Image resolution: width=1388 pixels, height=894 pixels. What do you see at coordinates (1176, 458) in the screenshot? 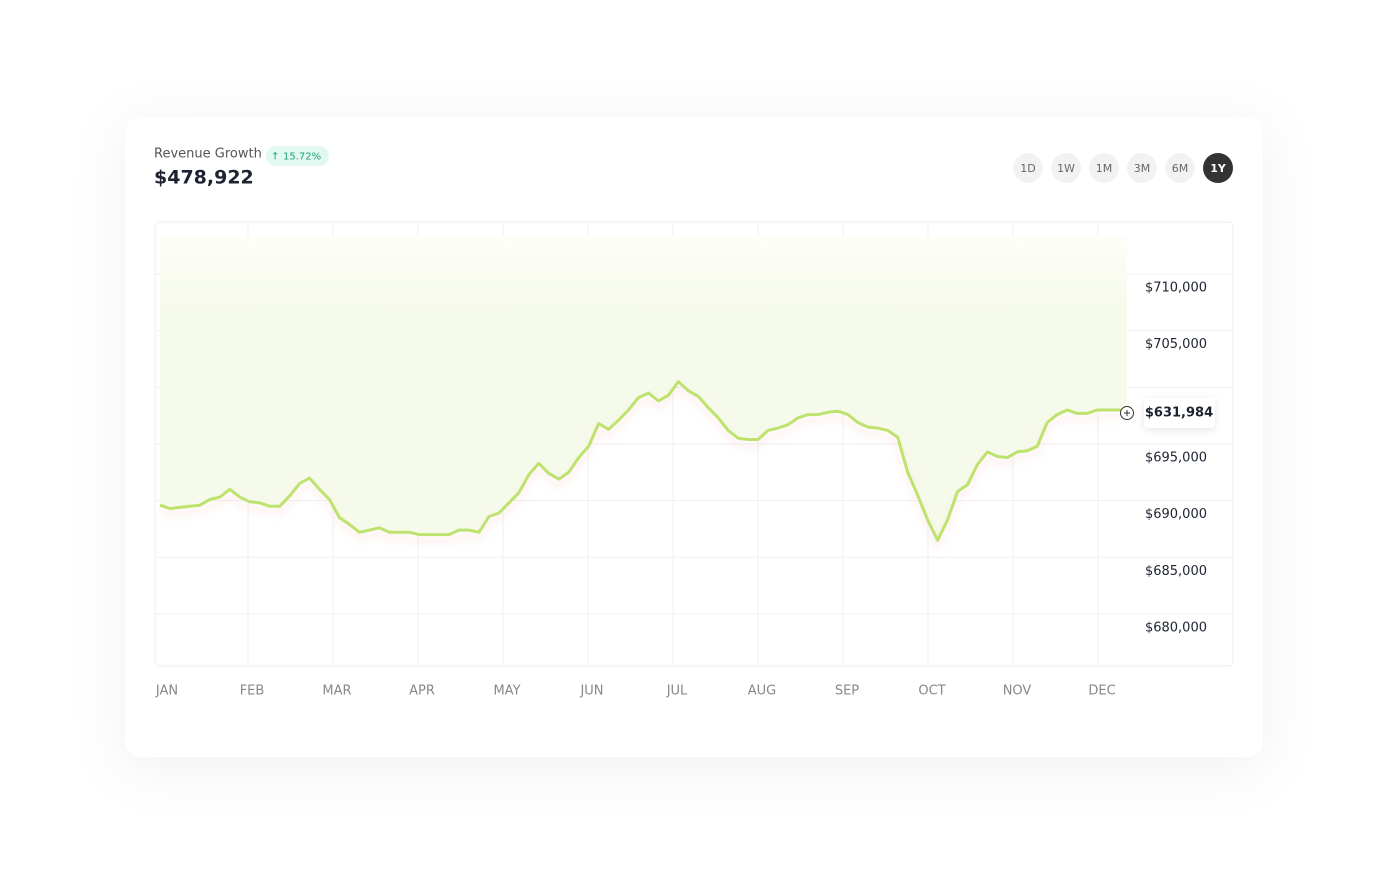
I see `y-tick-label: $695,000` at bounding box center [1176, 458].